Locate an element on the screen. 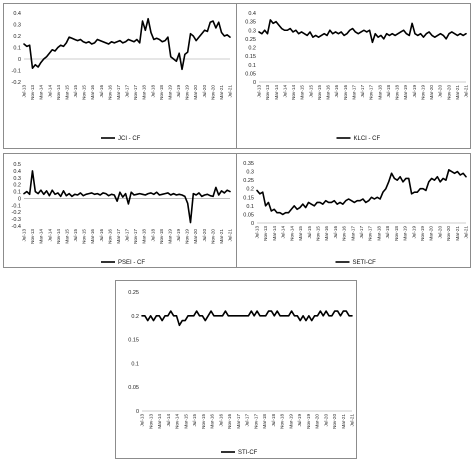  y-tick-label: 0.25 is located at coordinates (248, 181).